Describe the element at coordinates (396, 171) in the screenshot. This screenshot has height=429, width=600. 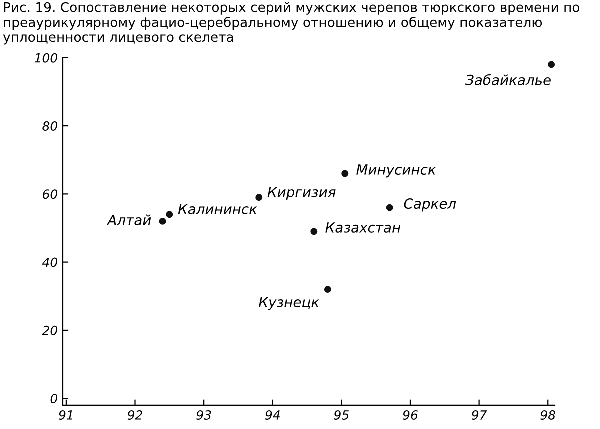
I see `annotation: Минусинск` at that location.